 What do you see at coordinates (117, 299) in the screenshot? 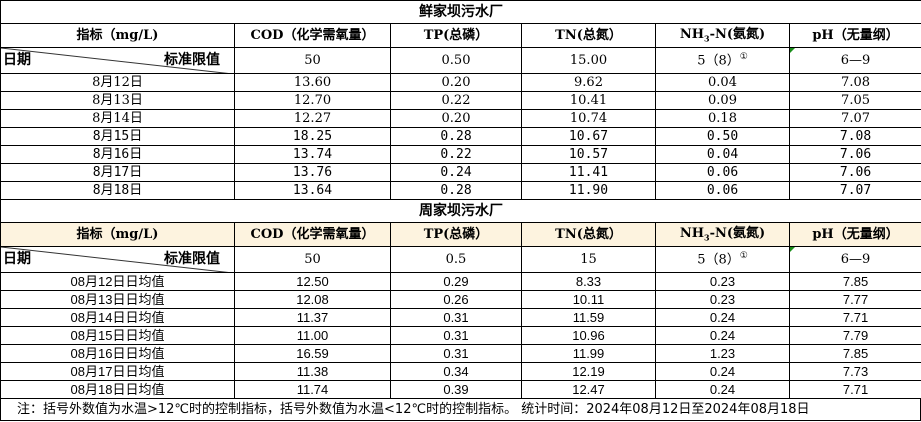
I see `date-cell: 08月13日日均值` at bounding box center [117, 299].